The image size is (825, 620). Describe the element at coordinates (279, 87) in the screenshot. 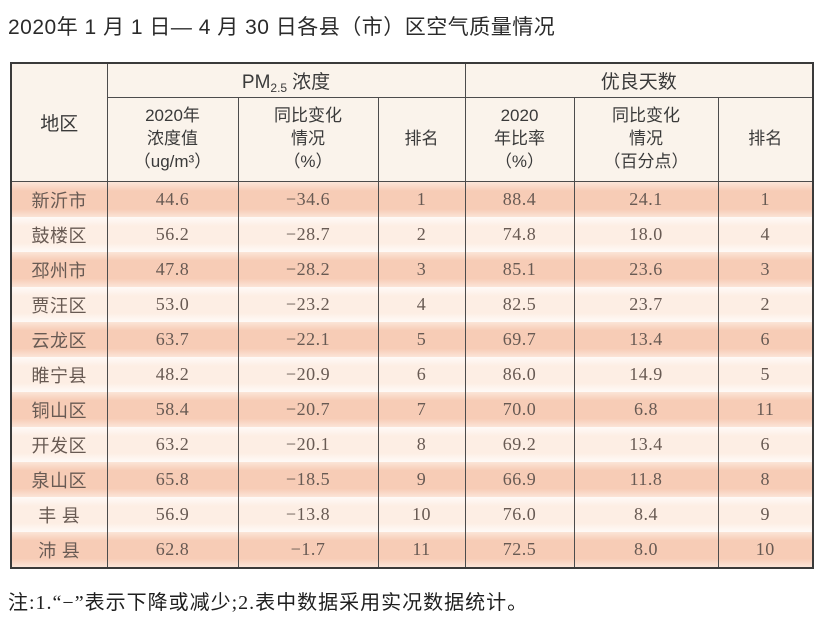

I see `pm25-label-subscript: 2.5` at that location.